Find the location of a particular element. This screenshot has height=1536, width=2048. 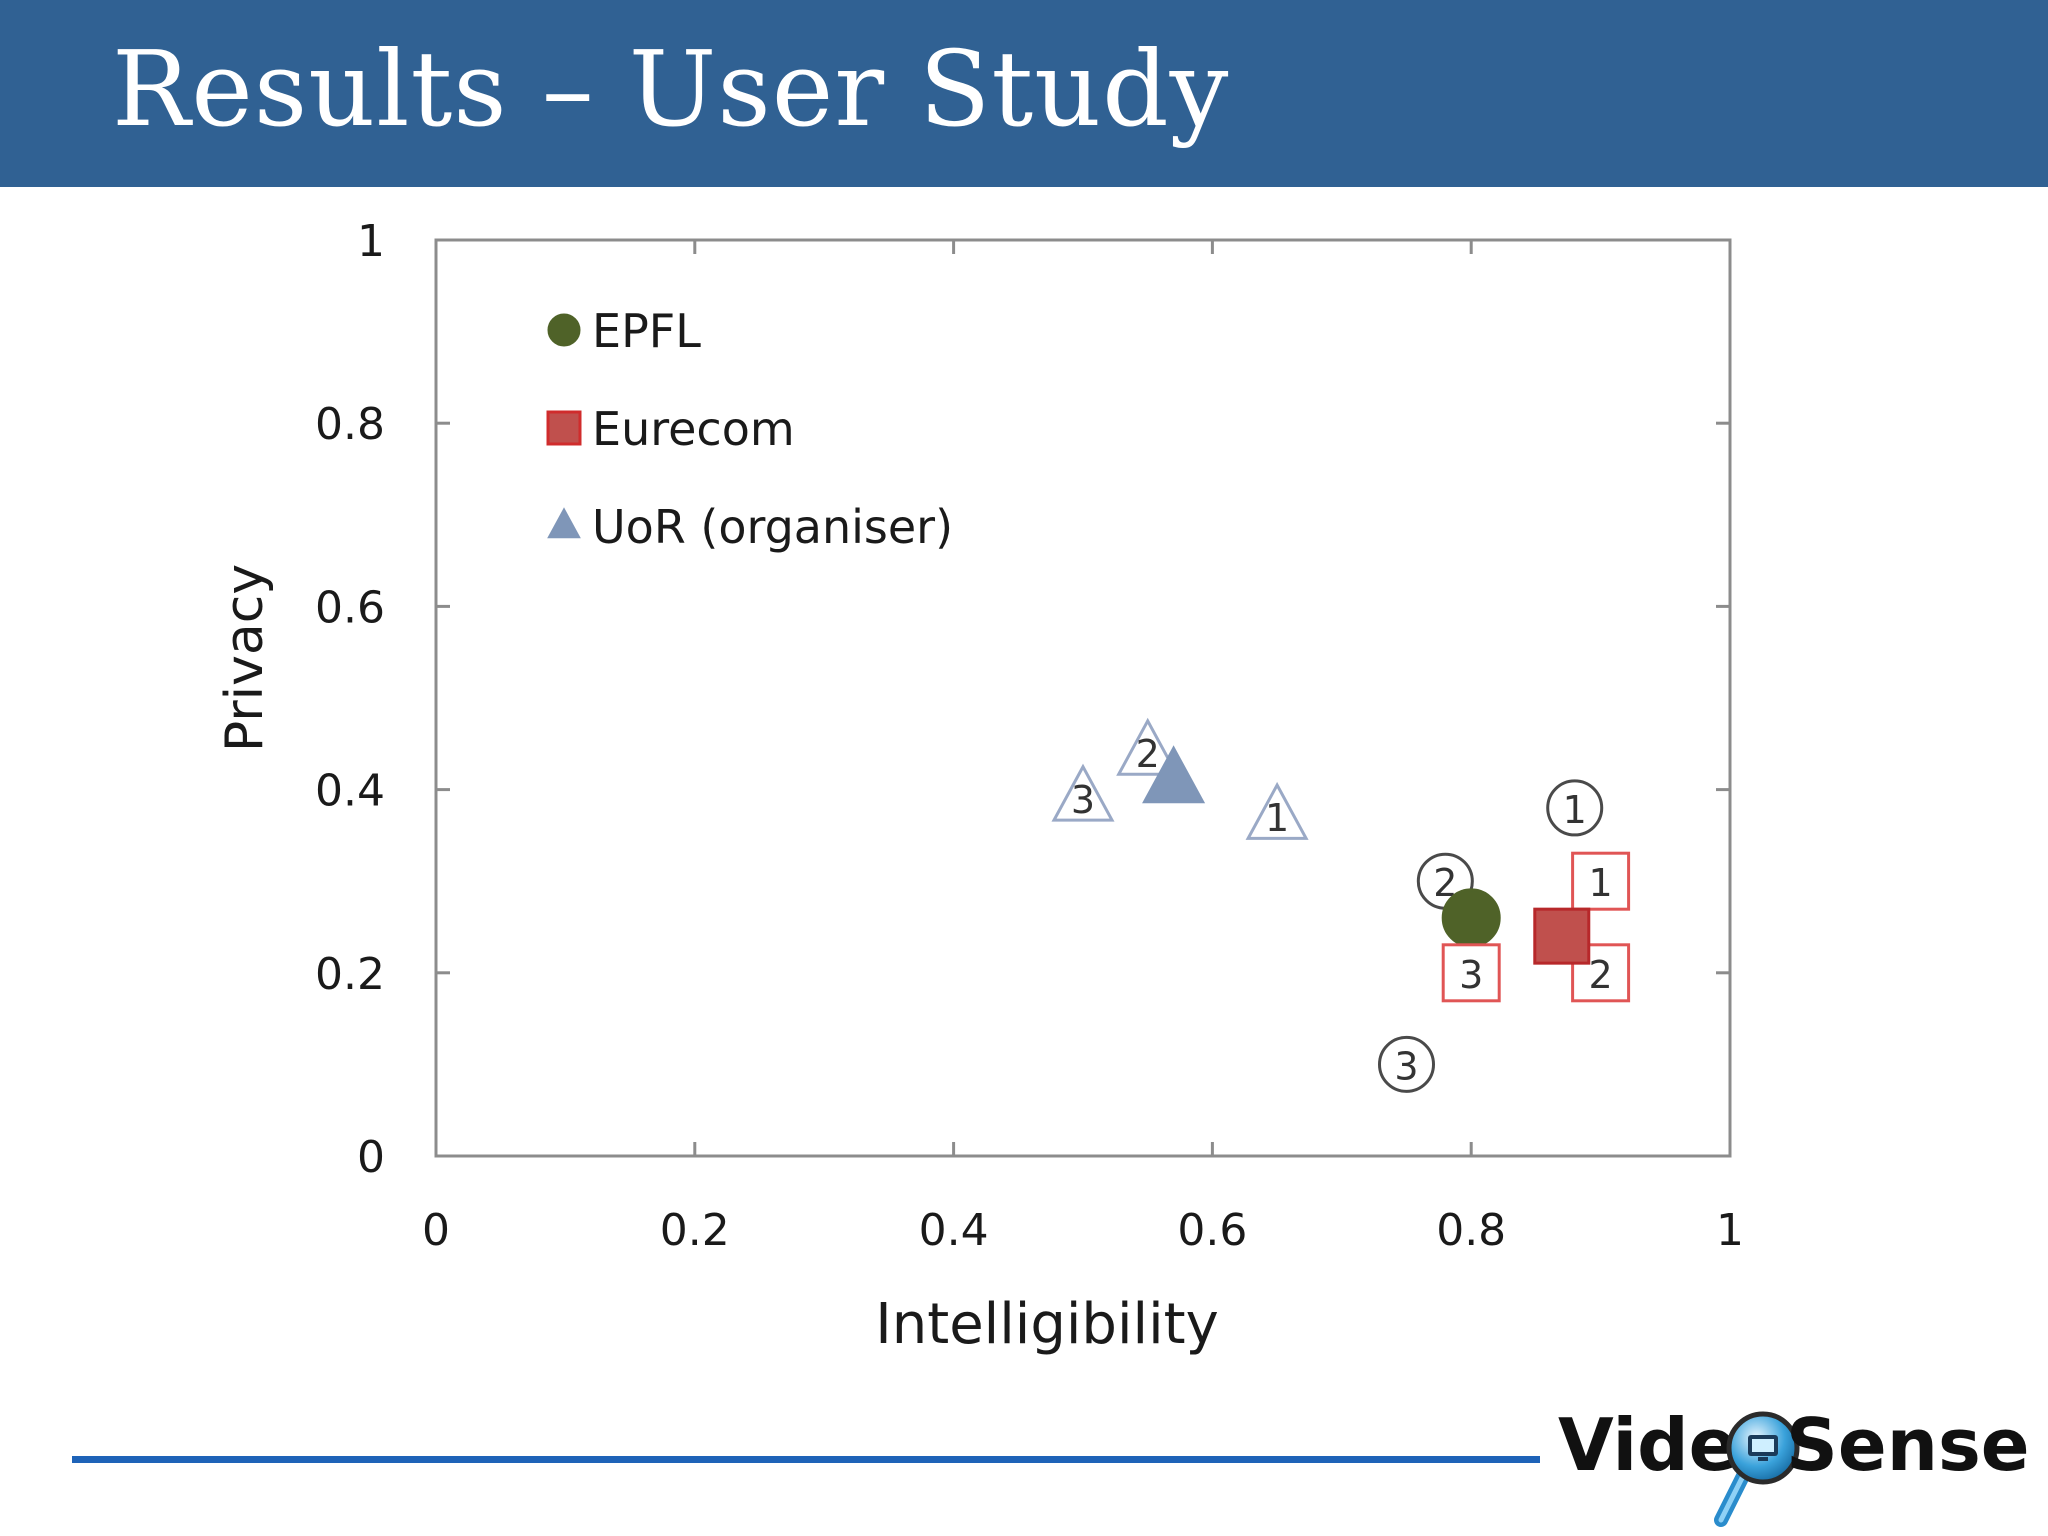

eurecom-point-label: 1 is located at coordinates (1601, 883).